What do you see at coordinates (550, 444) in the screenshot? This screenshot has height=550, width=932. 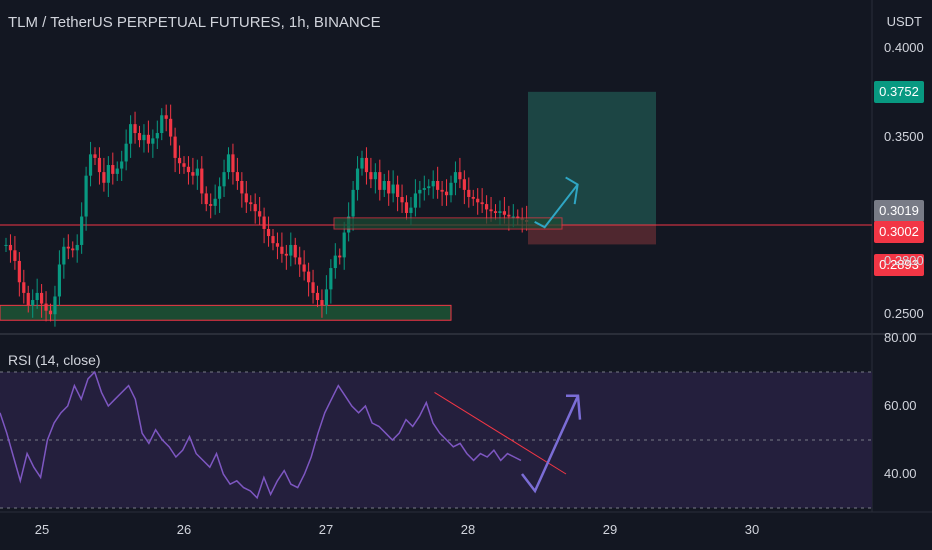 I see `rsi-projection-arrow` at bounding box center [550, 444].